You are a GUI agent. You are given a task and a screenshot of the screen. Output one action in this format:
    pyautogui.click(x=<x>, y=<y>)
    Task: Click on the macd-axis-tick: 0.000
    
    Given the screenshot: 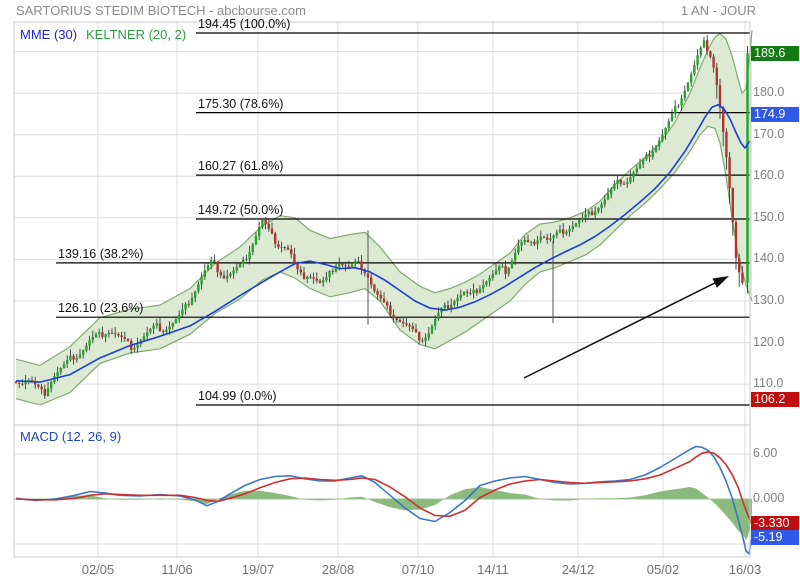 What is the action you would take?
    pyautogui.click(x=769, y=498)
    